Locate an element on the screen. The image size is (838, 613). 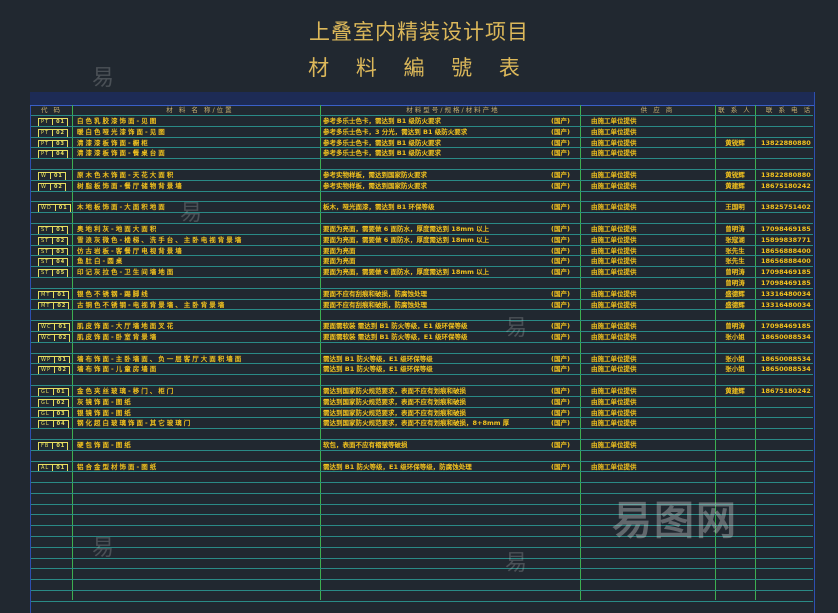
code-cell: GL 02 is located at coordinates (51, 402).